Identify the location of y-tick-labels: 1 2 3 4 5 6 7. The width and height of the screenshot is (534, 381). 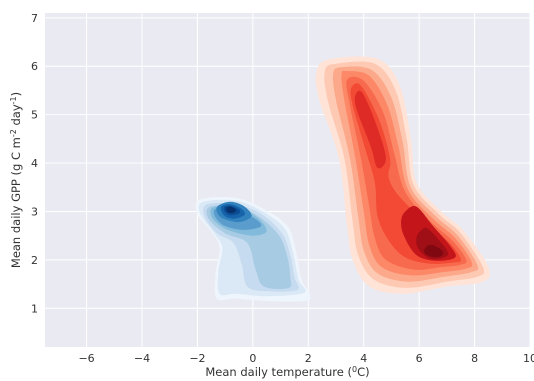
(34, 163).